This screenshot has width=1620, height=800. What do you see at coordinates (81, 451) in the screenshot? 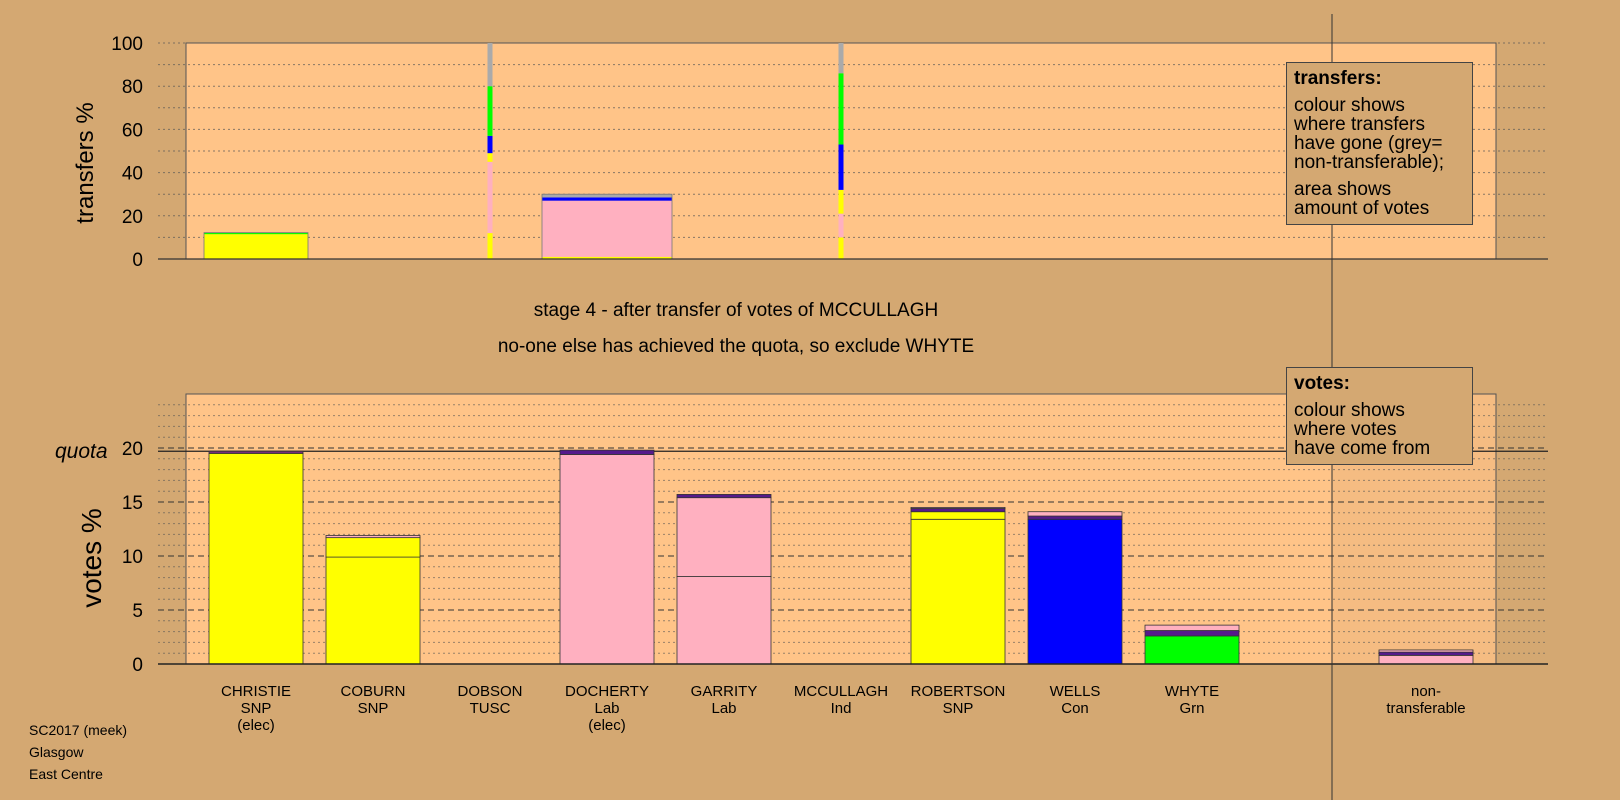
I see `quota-label: quota` at bounding box center [81, 451].